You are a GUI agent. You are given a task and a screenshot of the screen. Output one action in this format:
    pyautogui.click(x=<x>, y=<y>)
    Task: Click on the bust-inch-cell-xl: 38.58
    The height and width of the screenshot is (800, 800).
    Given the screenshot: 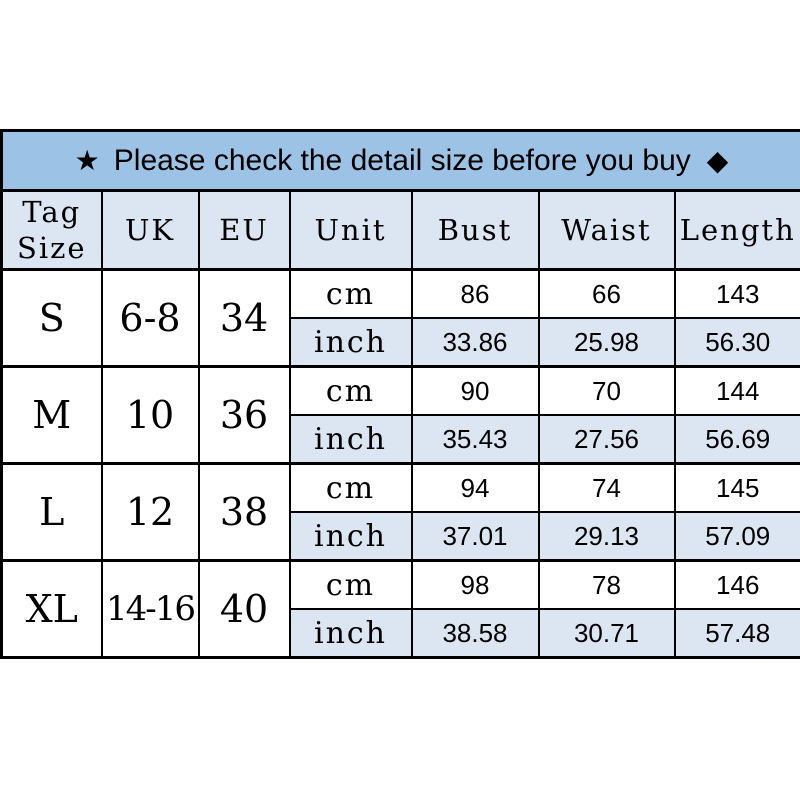 What is the action you would take?
    pyautogui.click(x=475, y=633)
    